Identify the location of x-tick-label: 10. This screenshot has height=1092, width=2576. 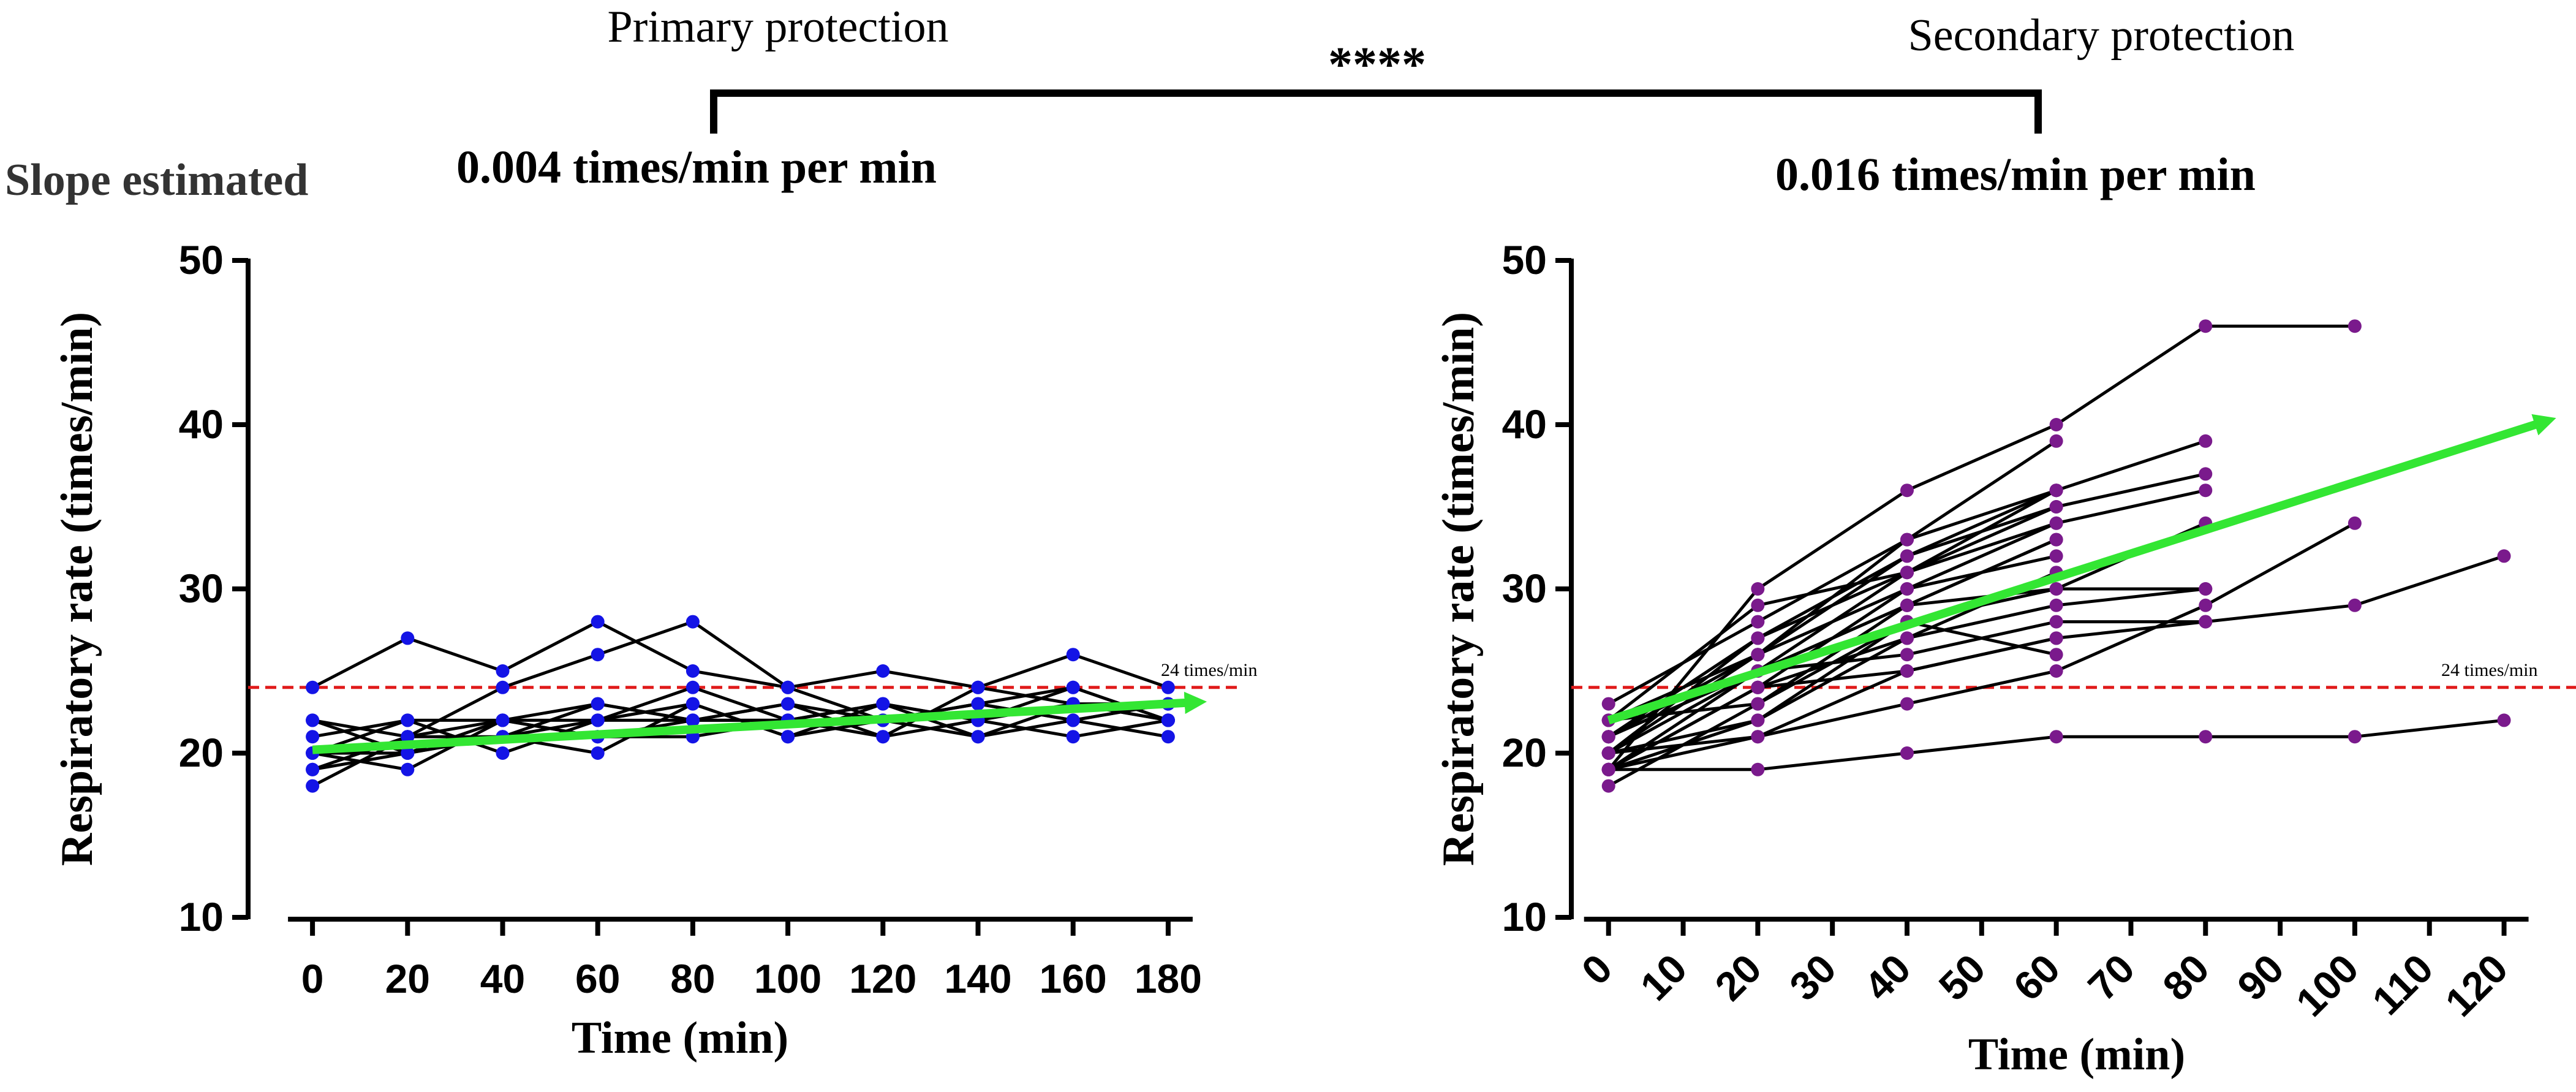
(1663, 977).